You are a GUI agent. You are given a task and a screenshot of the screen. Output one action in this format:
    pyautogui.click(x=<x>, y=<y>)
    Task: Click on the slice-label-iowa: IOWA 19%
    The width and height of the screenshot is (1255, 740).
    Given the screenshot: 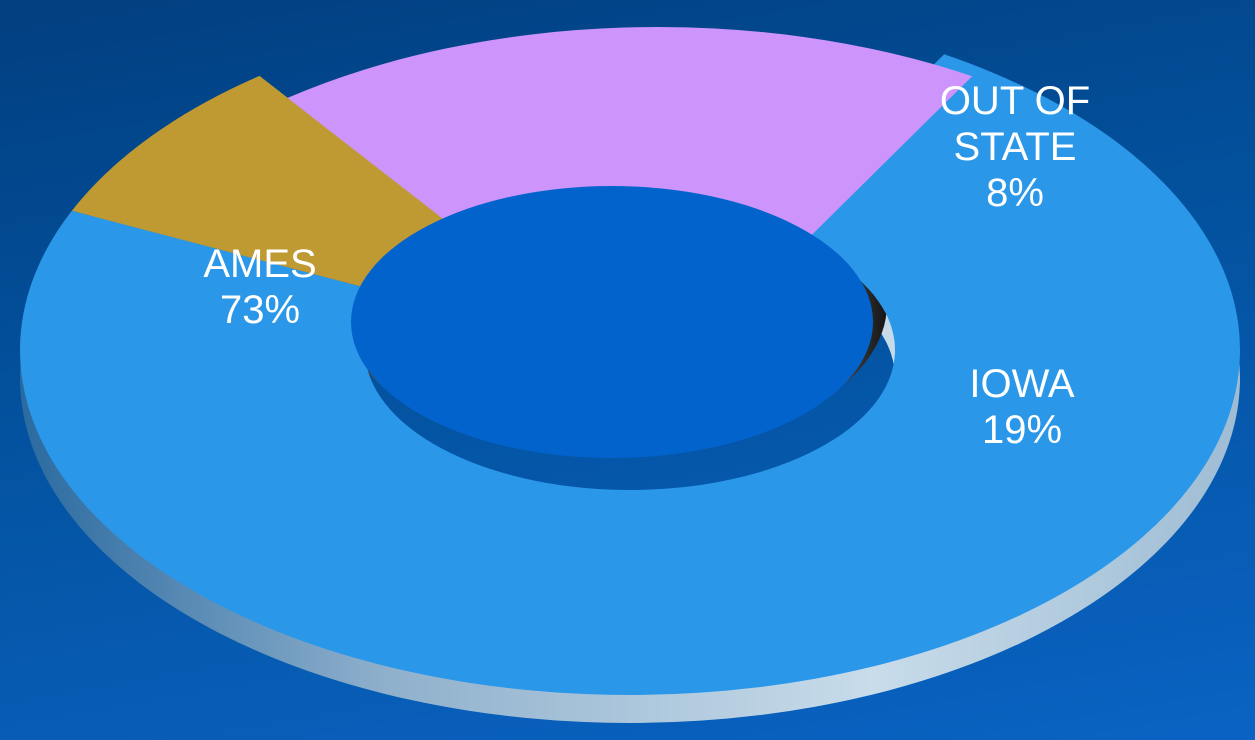 What is the action you would take?
    pyautogui.click(x=1021, y=407)
    